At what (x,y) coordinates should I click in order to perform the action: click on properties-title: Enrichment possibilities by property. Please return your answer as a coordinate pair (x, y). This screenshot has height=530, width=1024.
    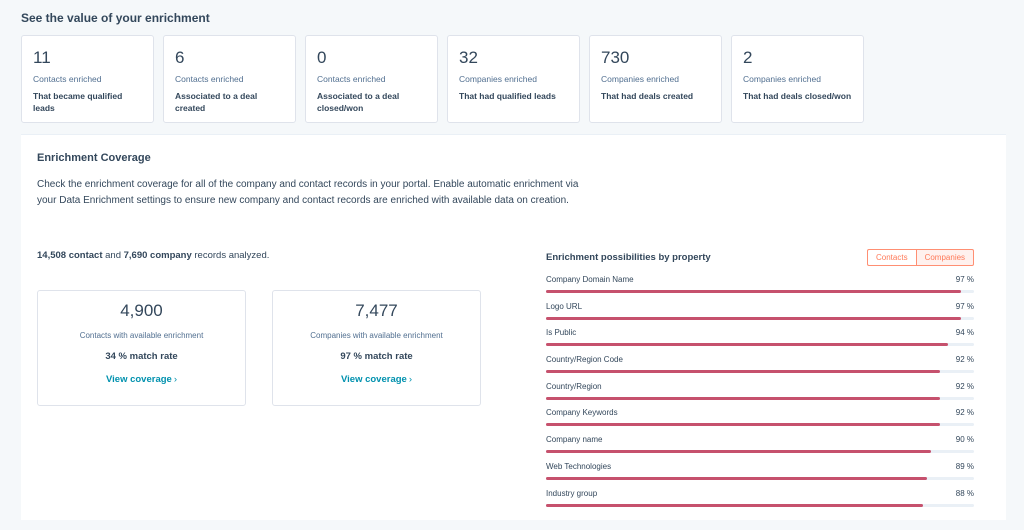
    Looking at the image, I should click on (628, 257).